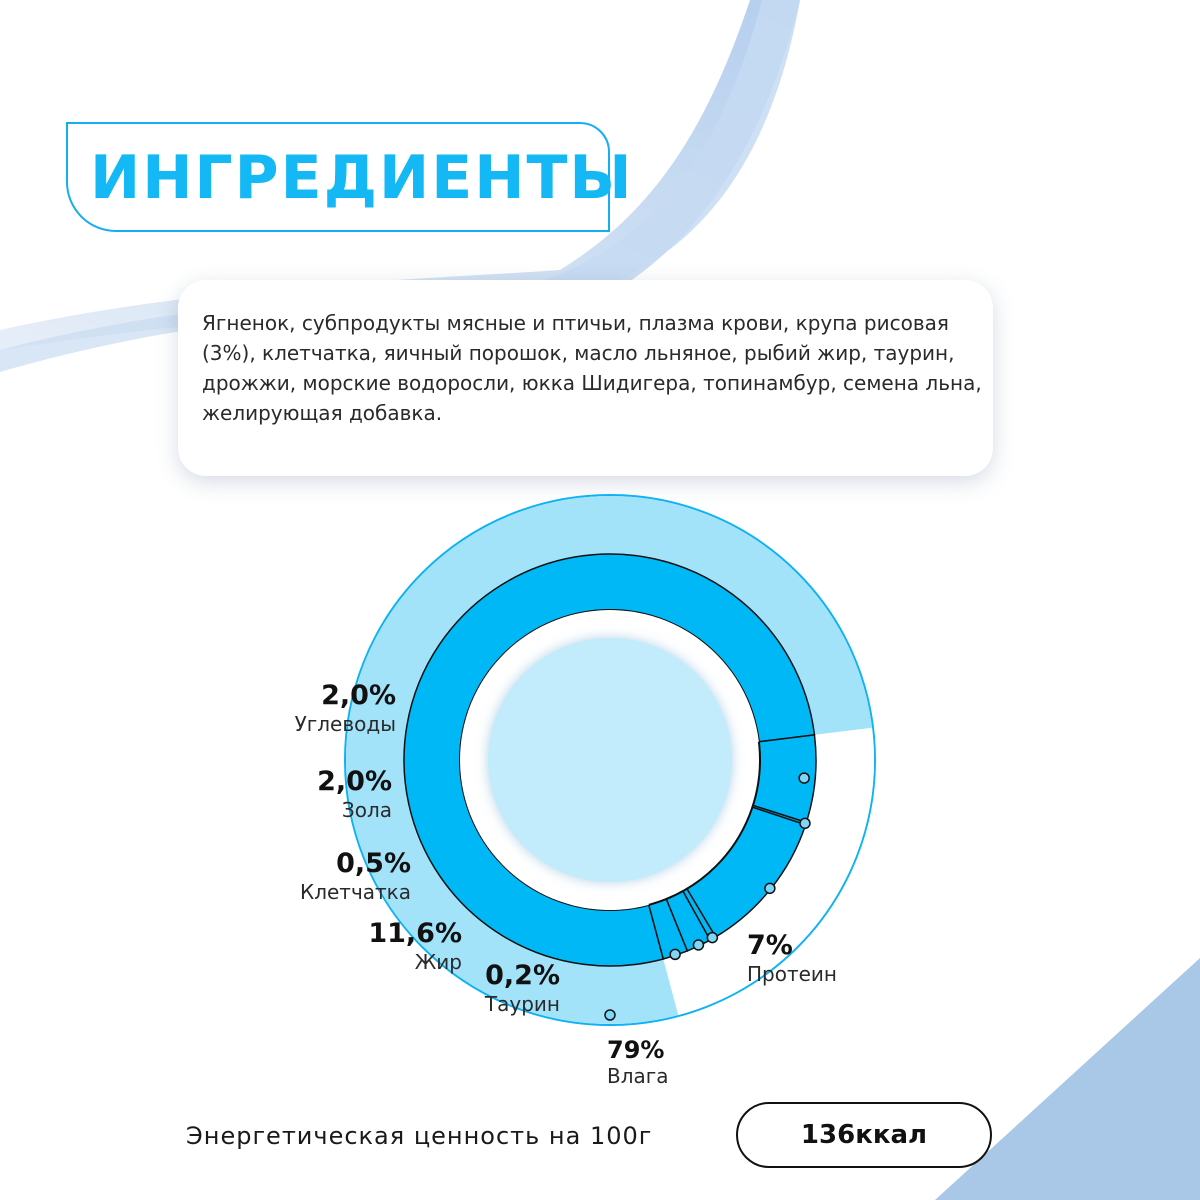 This screenshot has height=1200, width=1200. What do you see at coordinates (354, 781) in the screenshot?
I see `label-zola-value: 2,0%` at bounding box center [354, 781].